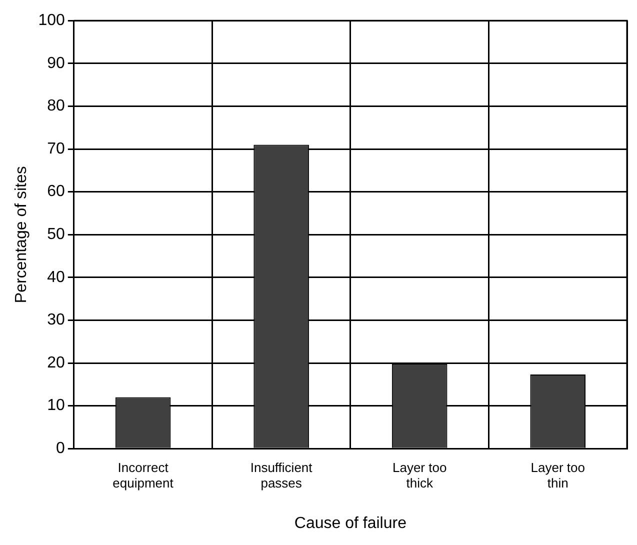 The width and height of the screenshot is (637, 545). What do you see at coordinates (56, 235) in the screenshot?
I see `y-tick-label: 50` at bounding box center [56, 235].